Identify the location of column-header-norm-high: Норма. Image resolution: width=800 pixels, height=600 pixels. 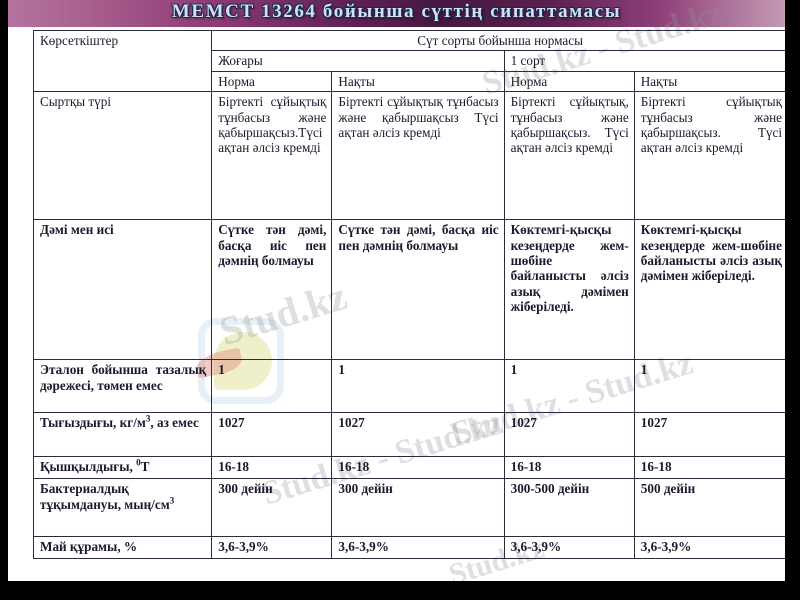
(272, 81).